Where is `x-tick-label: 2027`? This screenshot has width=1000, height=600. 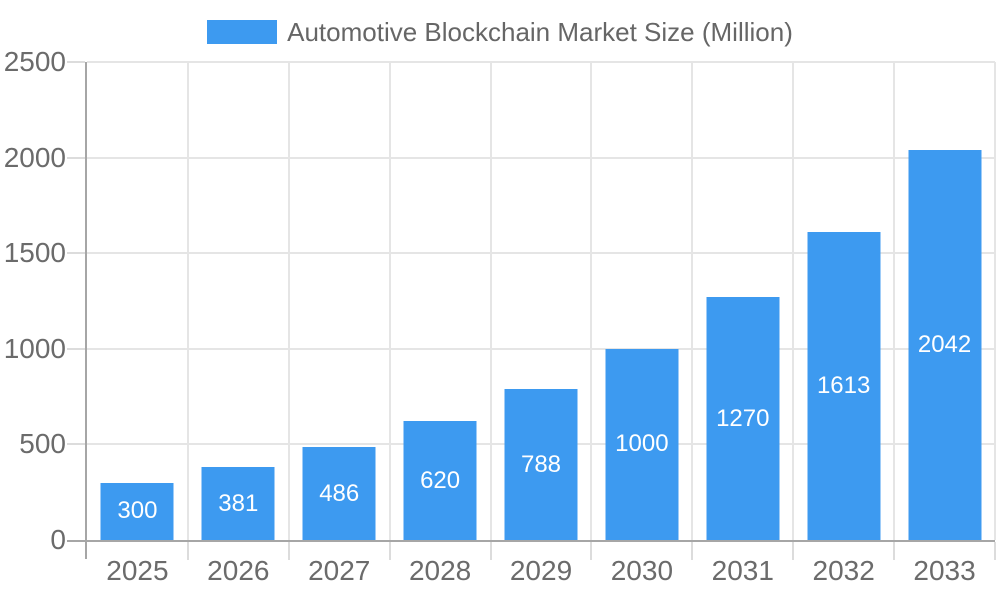
x-tick-label: 2027 is located at coordinates (339, 570).